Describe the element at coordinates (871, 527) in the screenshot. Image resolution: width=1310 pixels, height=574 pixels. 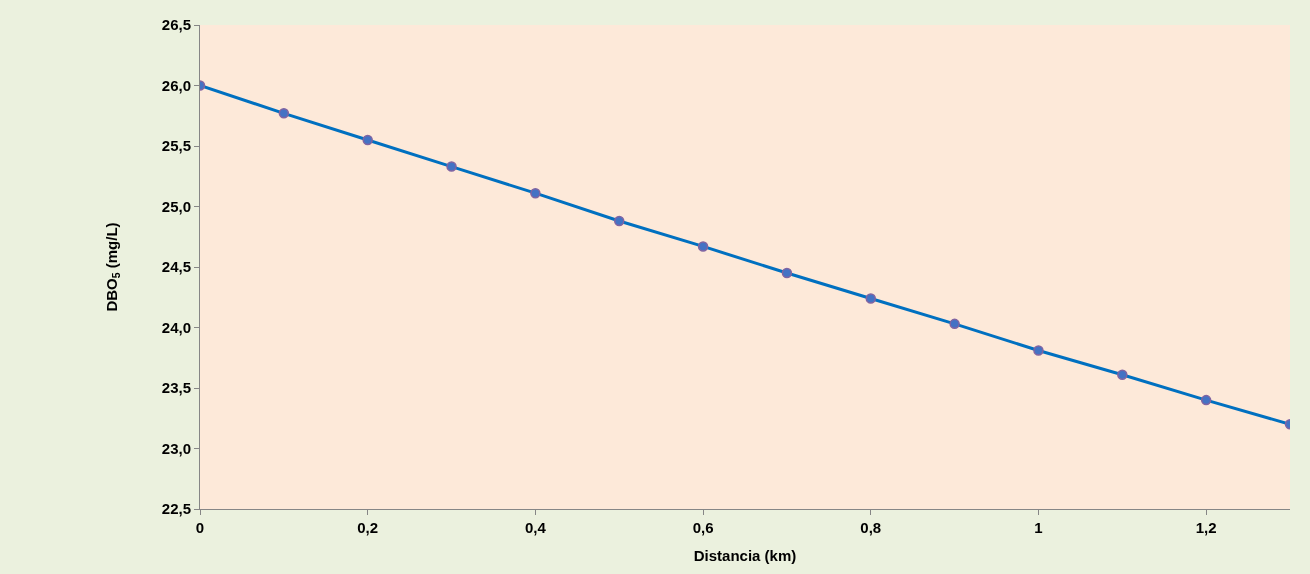
I see `x-tick-label: 0,8` at that location.